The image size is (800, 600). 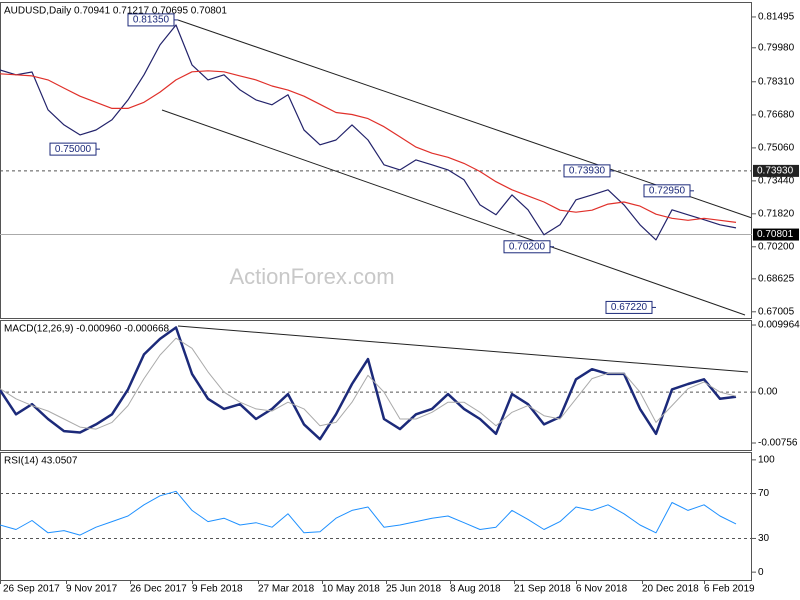 I want to click on y-tick-label: 0.76680, so click(x=776, y=115).